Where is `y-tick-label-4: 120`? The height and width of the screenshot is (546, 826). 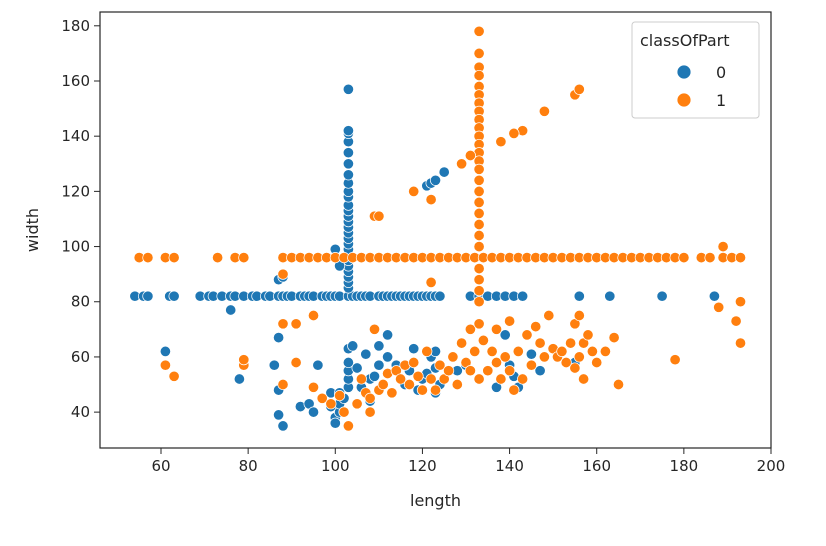 y-tick-label-4: 120 is located at coordinates (75, 191).